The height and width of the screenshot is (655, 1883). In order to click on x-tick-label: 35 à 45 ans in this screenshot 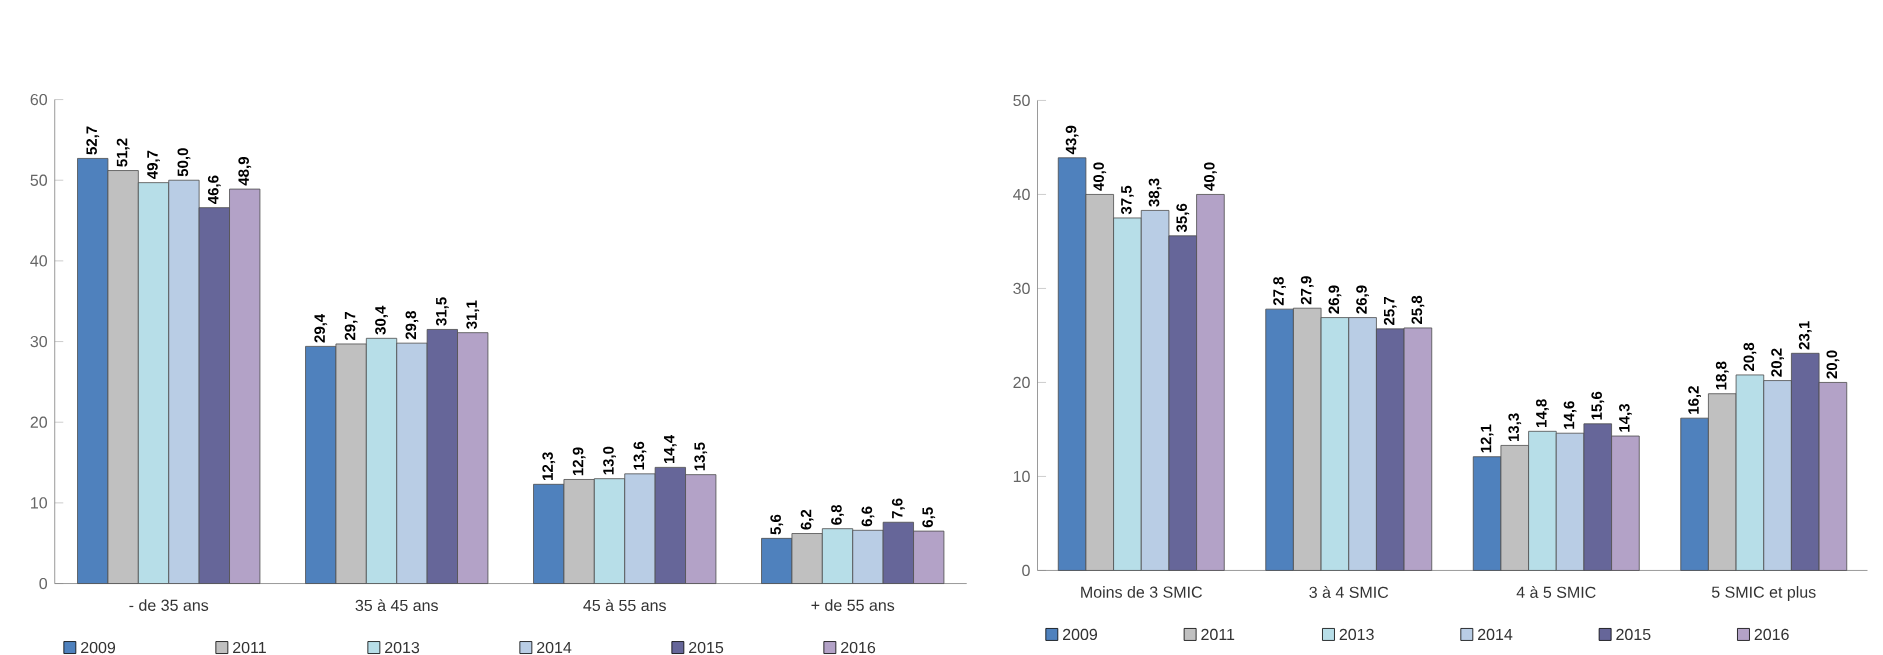, I will do `click(396, 605)`.